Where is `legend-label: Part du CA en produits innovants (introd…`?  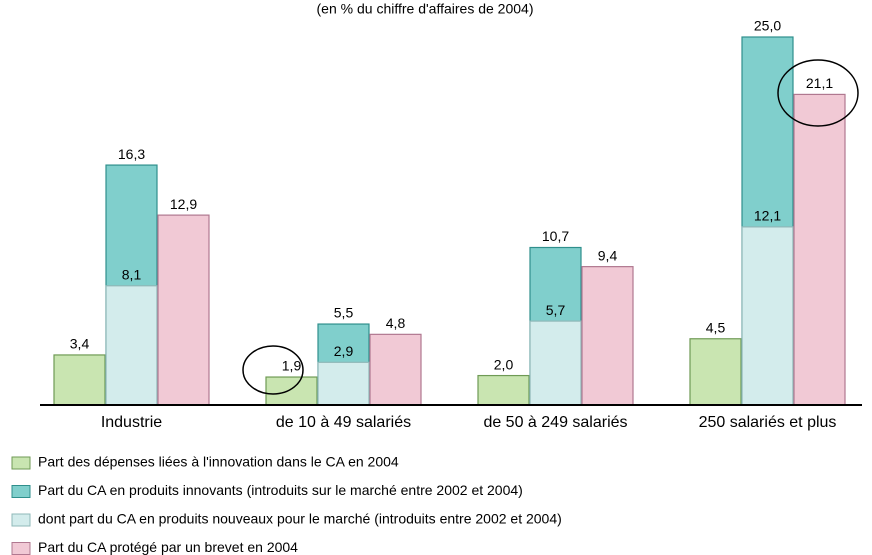 legend-label: Part du CA en produits innovants (introd… is located at coordinates (280, 490).